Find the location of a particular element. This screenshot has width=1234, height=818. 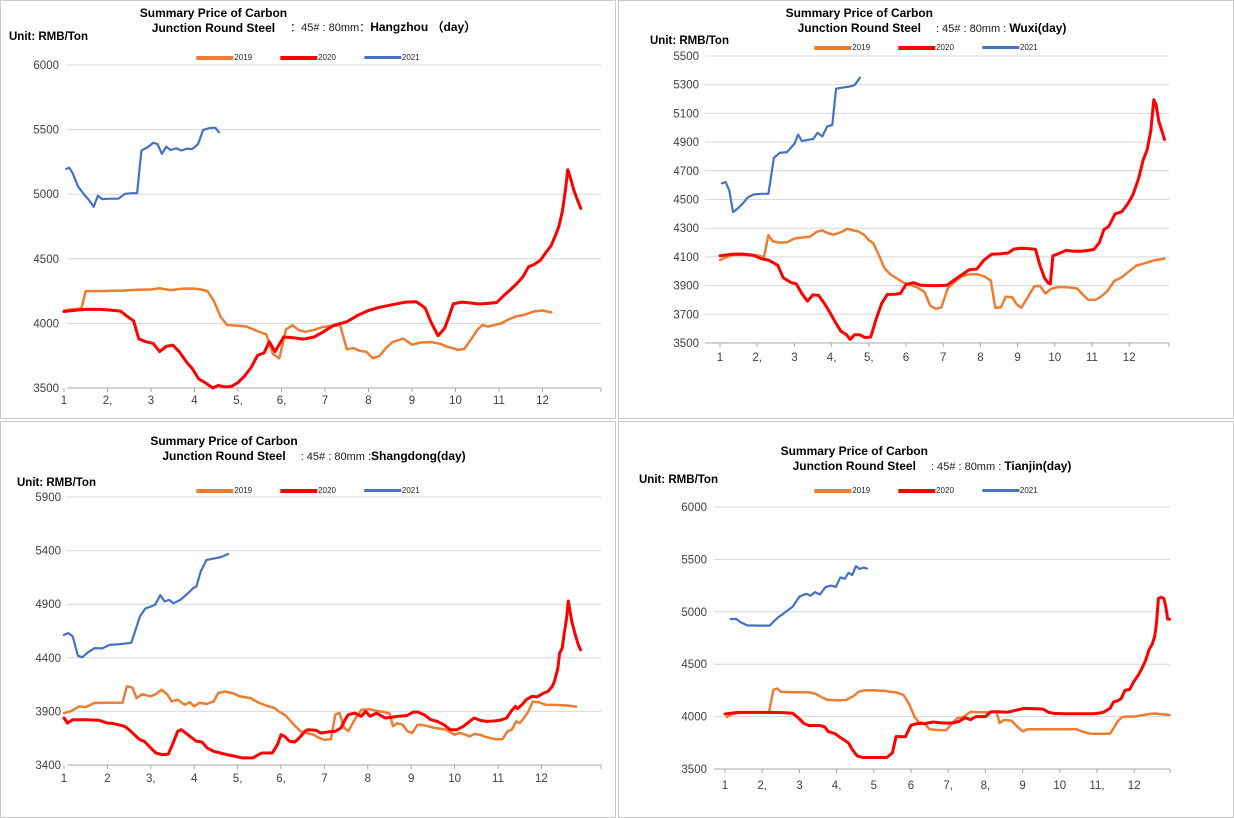

y-tick-label: 5500 is located at coordinates (694, 560).